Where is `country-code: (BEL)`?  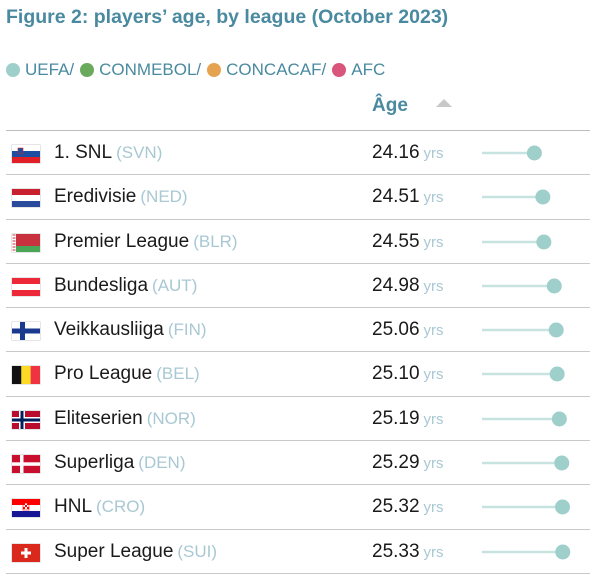 country-code: (BEL) is located at coordinates (178, 374).